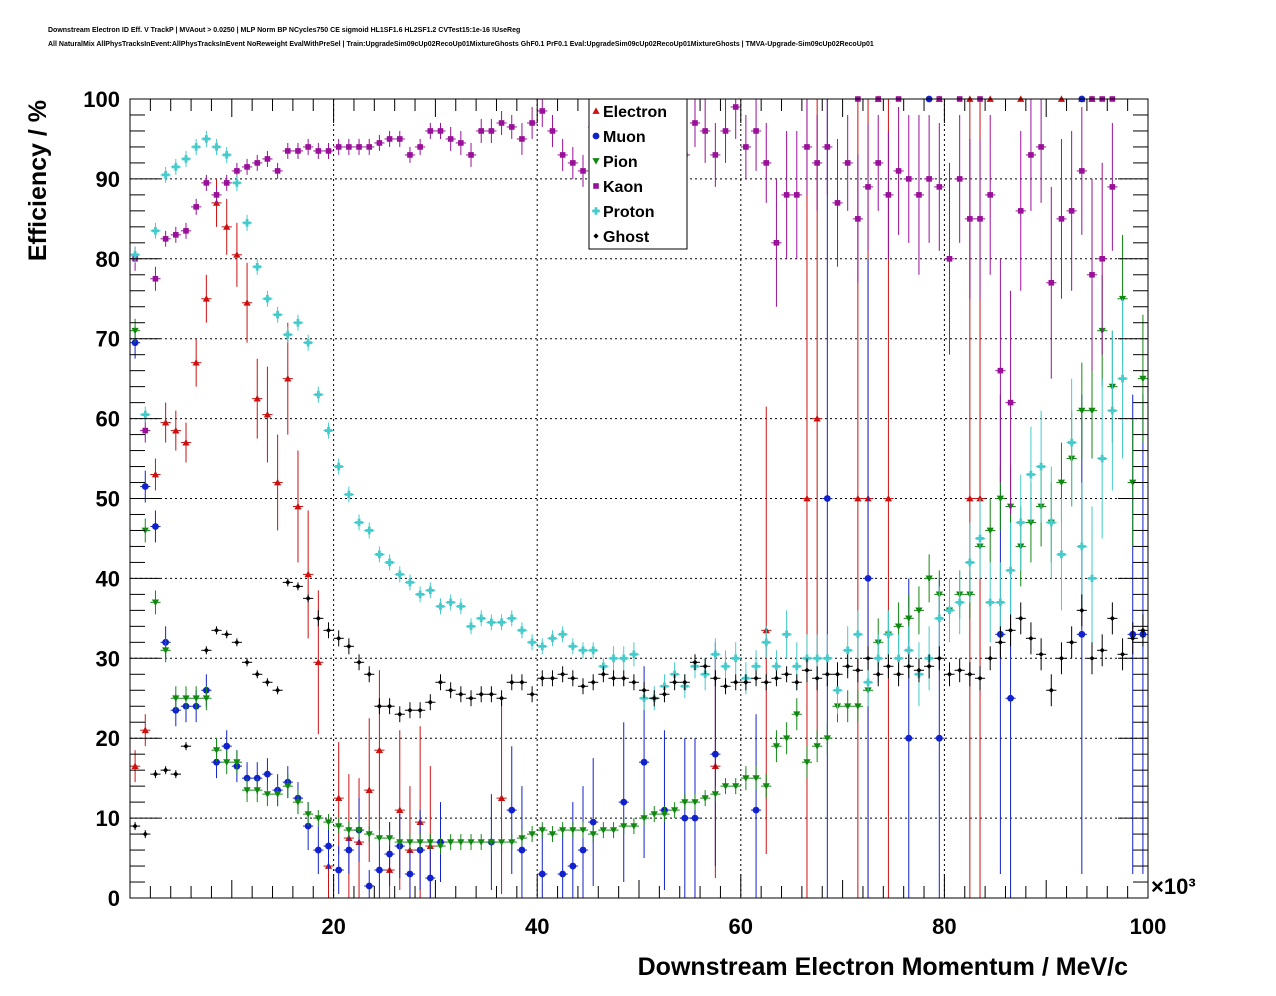 The width and height of the screenshot is (1276, 996). I want to click on y-tick-label: 100, so click(101, 99).